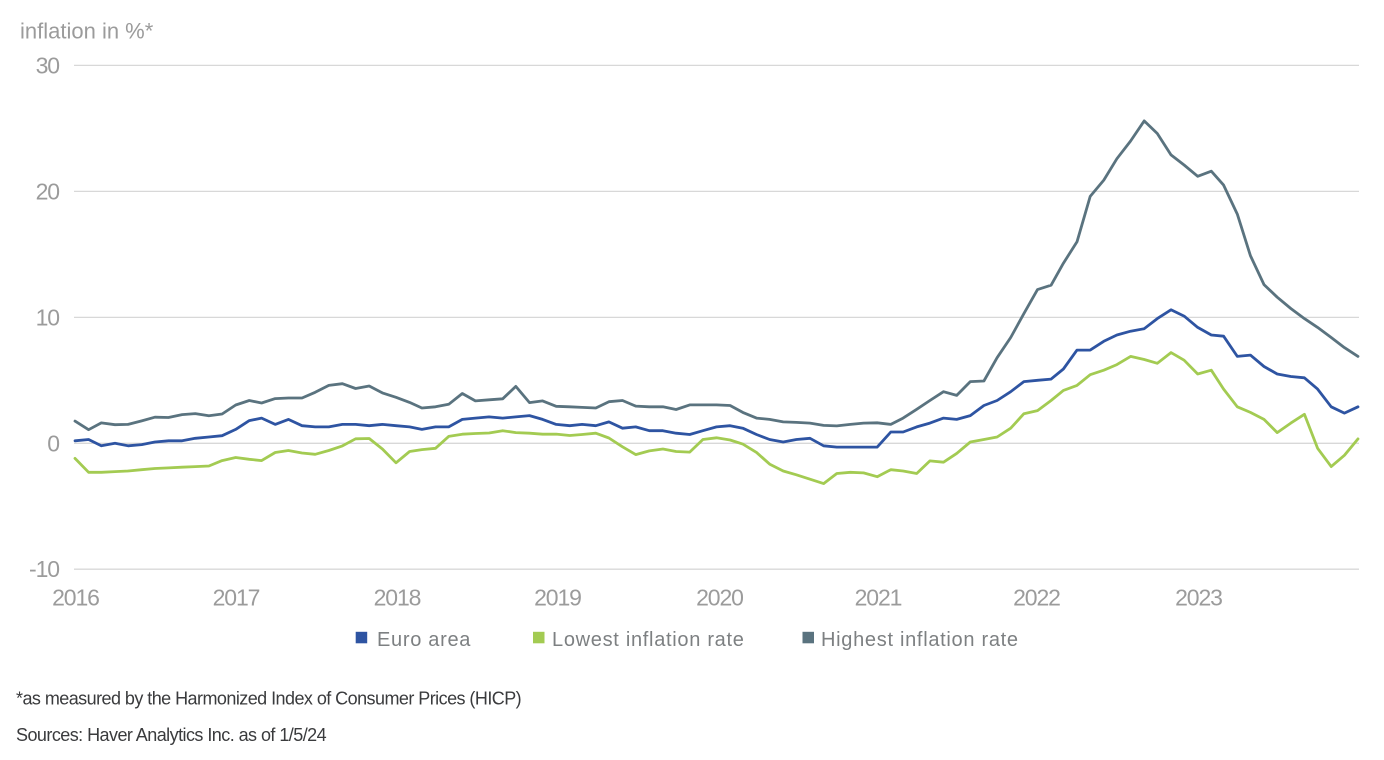 Image resolution: width=1384 pixels, height=760 pixels. What do you see at coordinates (878, 598) in the screenshot?
I see `svg-text: 2021` at bounding box center [878, 598].